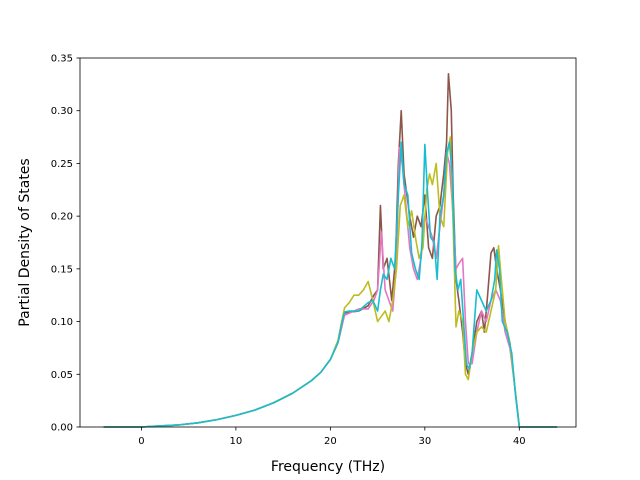  Describe the element at coordinates (65, 244) in the screenshot. I see `y-axis-ticks: 0.00 0.05 0.10 0.15 0.20 0.25 0.30 0.35` at that location.